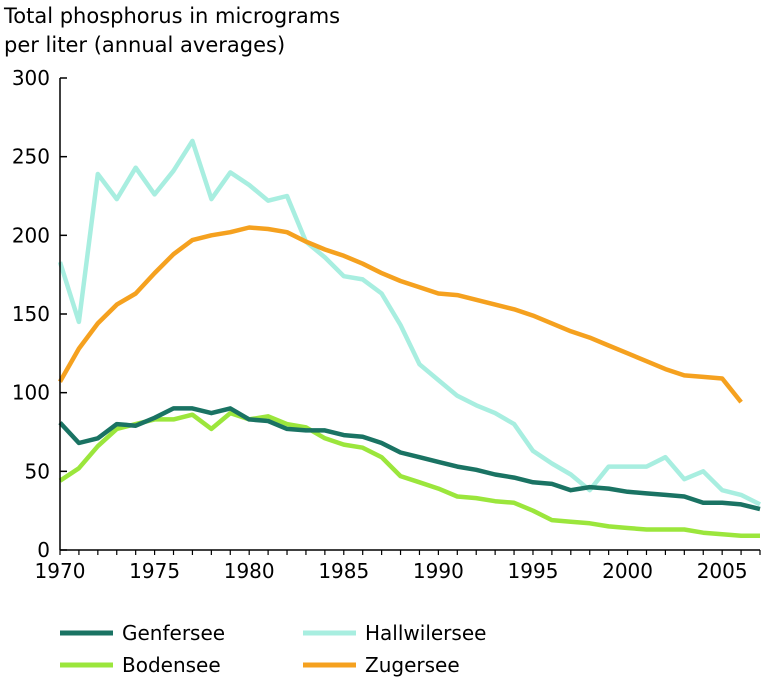 The width and height of the screenshot is (768, 678). I want to click on x-tick-label: 1980, so click(249, 571).